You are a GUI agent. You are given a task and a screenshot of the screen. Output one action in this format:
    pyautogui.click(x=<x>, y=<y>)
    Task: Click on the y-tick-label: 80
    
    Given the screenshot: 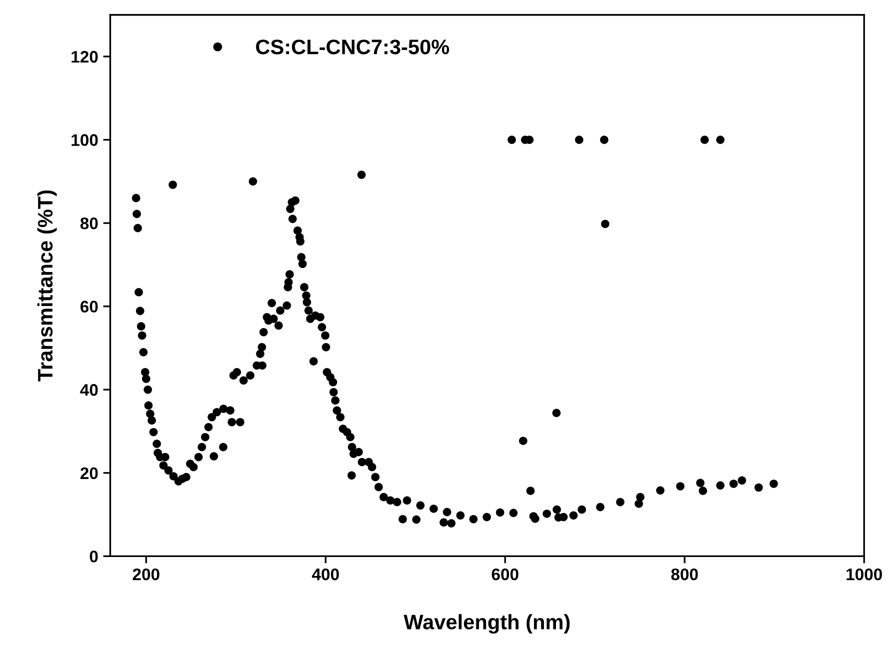 What is the action you would take?
    pyautogui.click(x=89, y=223)
    